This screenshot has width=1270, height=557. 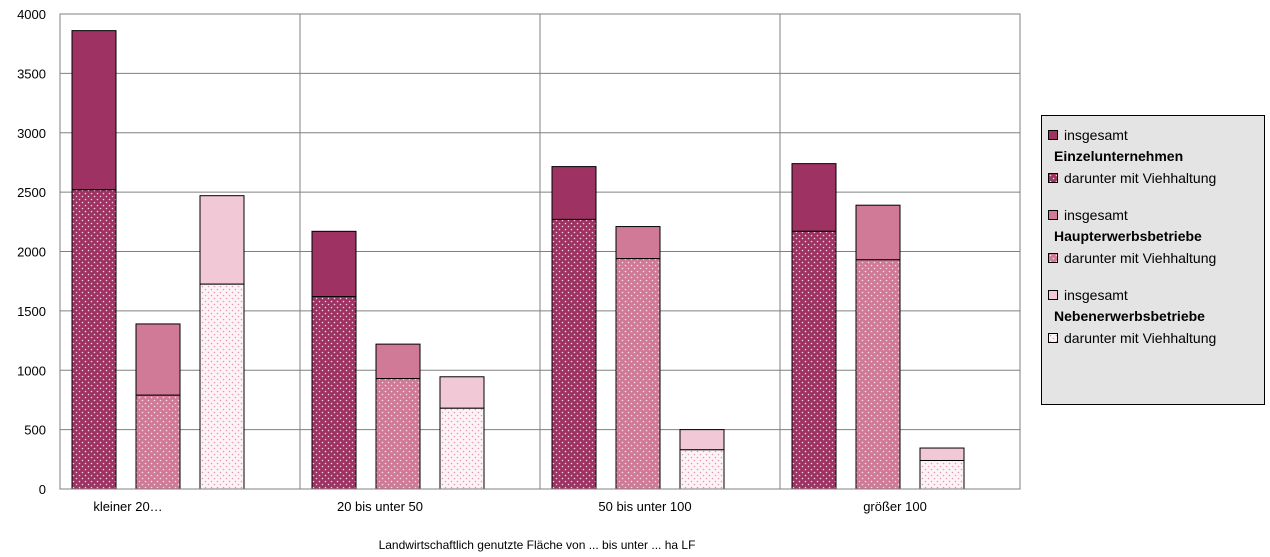 I want to click on y-tick-label: 500, so click(x=35, y=430).